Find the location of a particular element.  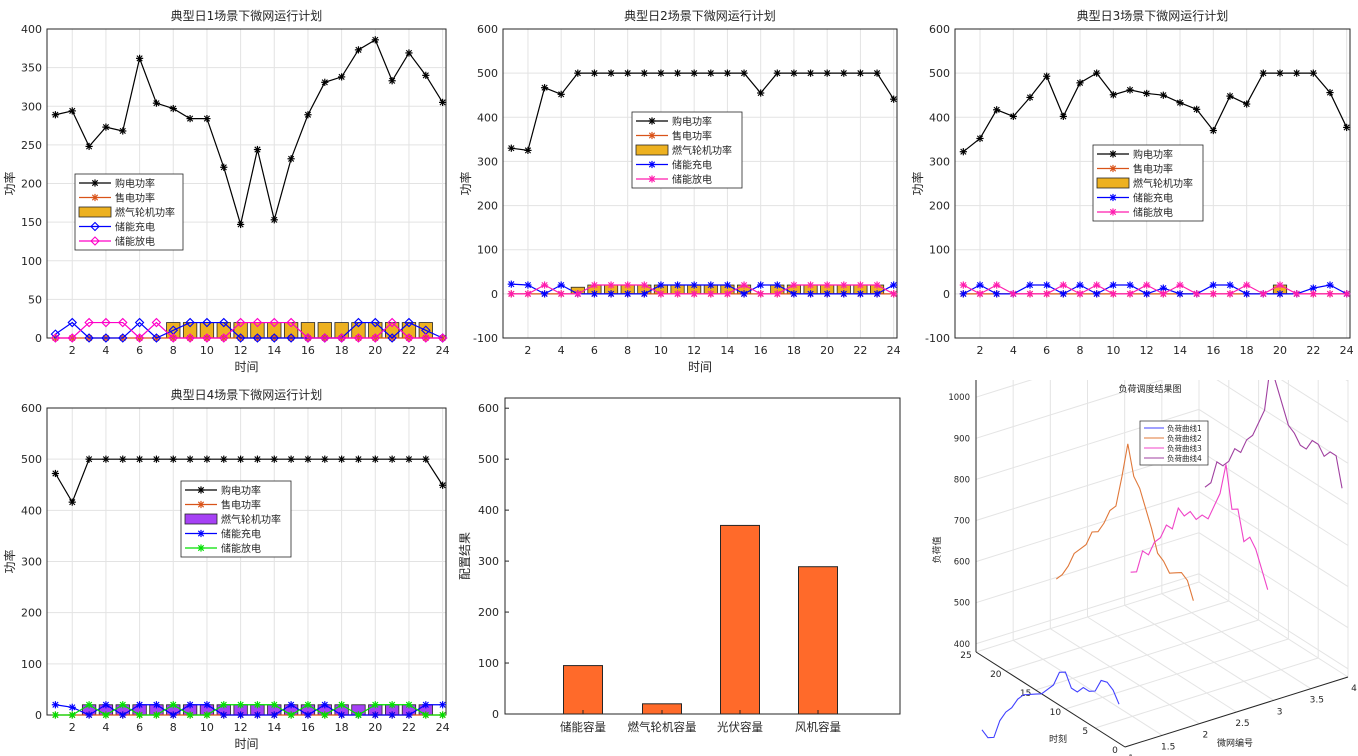

legend-label: 负荷曲线3 is located at coordinates (1184, 448).